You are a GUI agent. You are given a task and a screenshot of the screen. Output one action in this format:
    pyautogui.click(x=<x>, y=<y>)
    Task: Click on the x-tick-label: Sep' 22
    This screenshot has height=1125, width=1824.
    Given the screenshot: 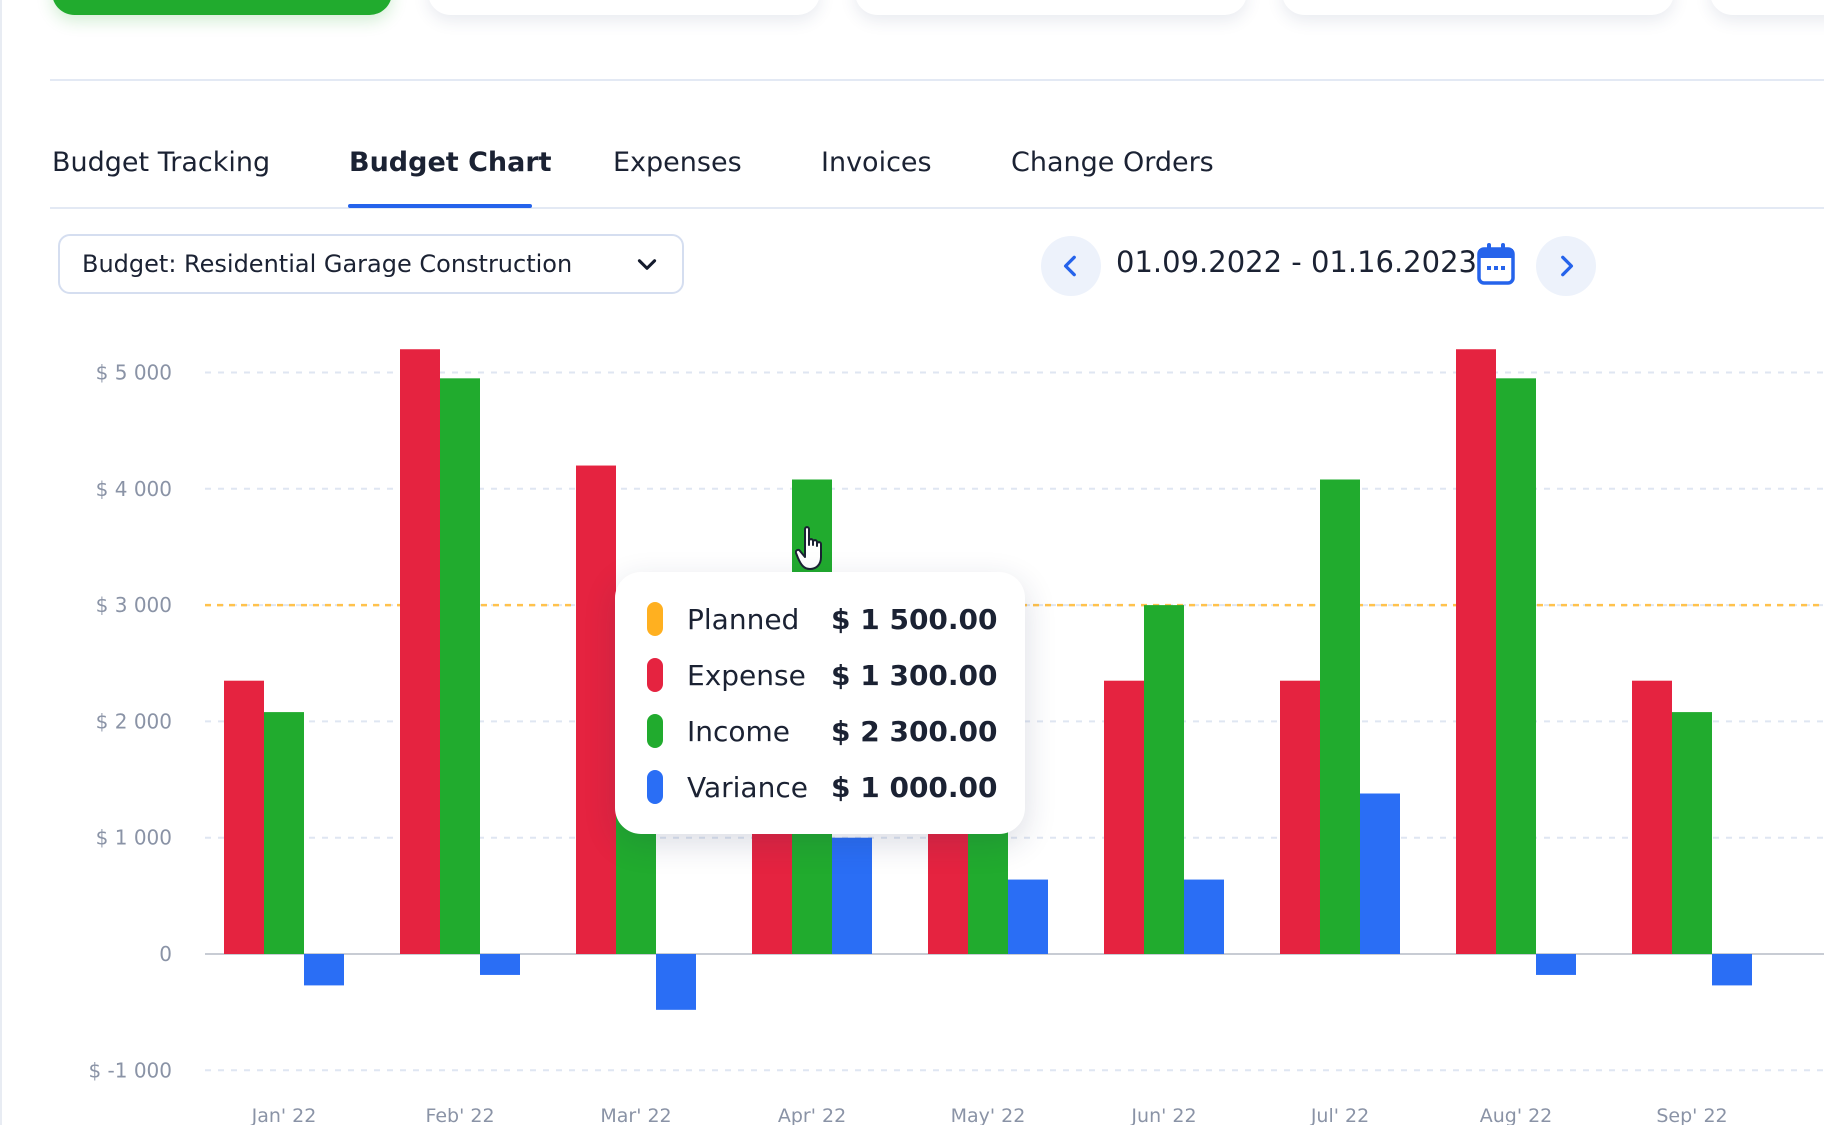 What is the action you would take?
    pyautogui.click(x=1691, y=1115)
    